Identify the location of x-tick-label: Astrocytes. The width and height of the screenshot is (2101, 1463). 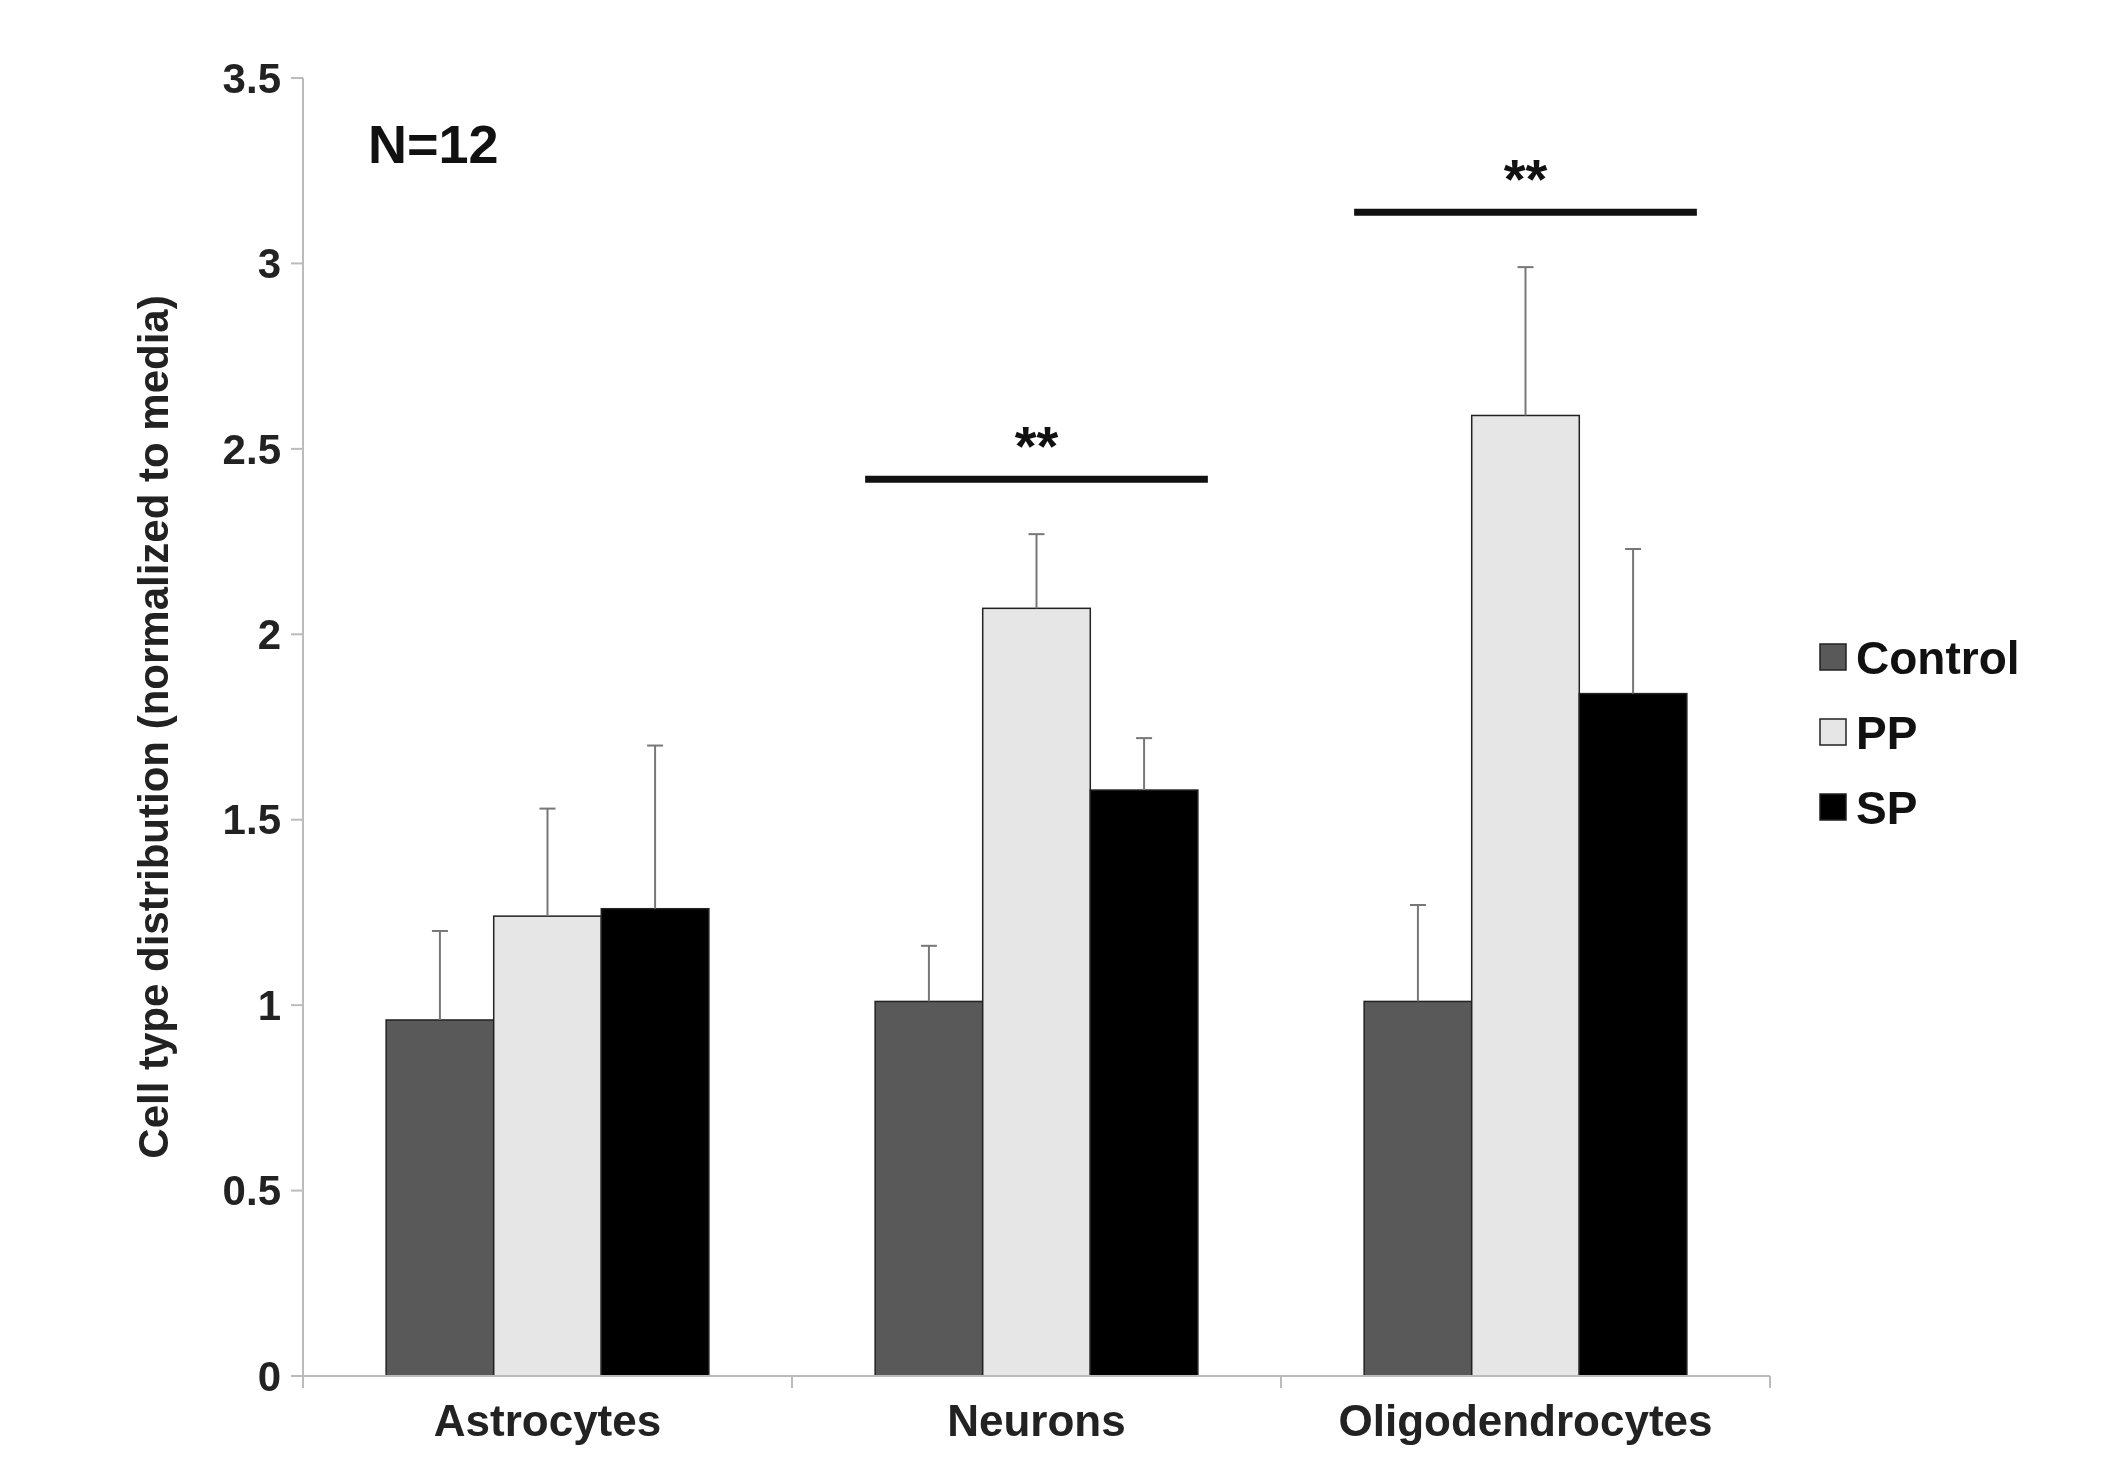
(547, 1420).